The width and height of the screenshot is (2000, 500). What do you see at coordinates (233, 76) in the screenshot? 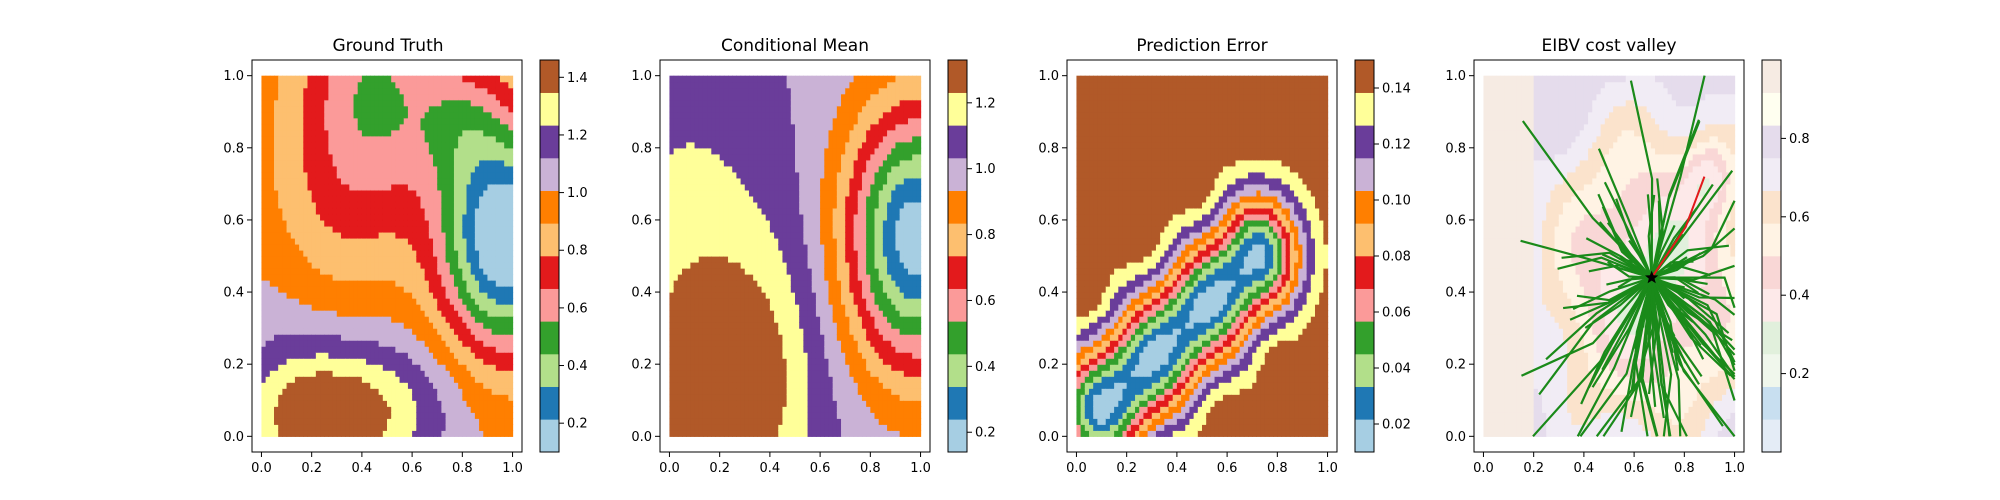
I see `y-tick-label: 1.0` at bounding box center [233, 76].